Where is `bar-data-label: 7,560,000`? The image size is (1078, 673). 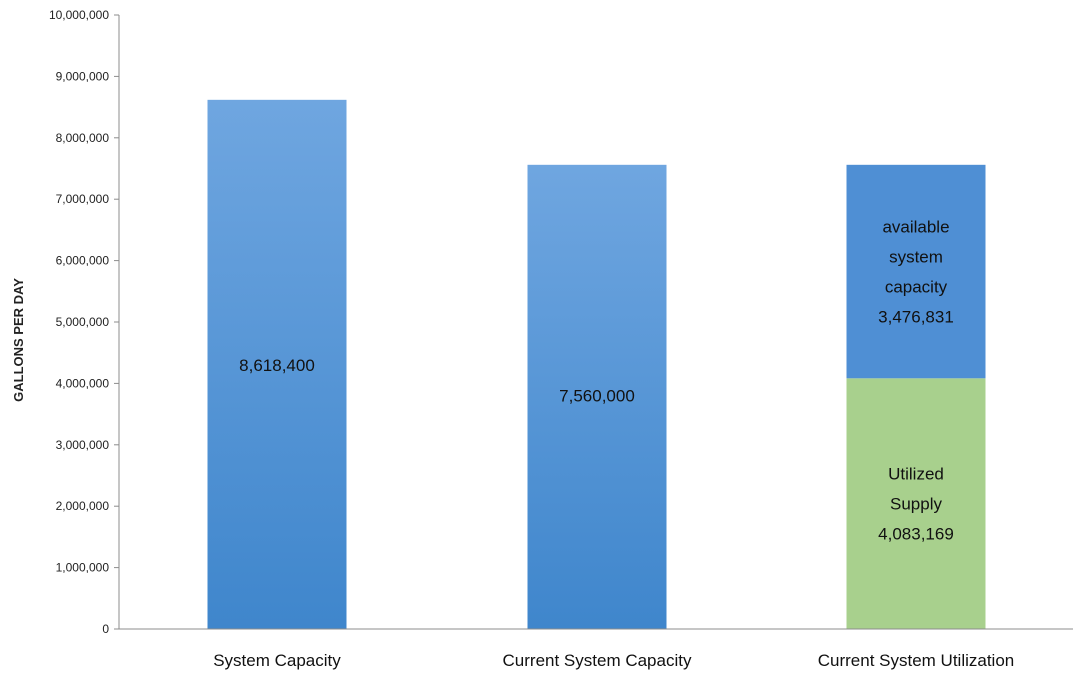 bar-data-label: 7,560,000 is located at coordinates (597, 396).